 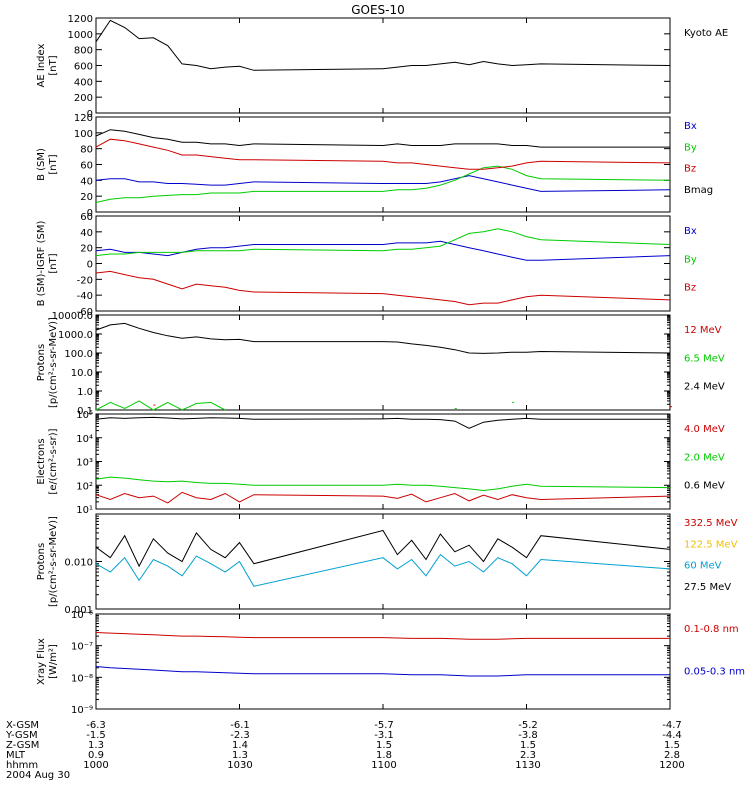 What do you see at coordinates (84, 463) in the screenshot?
I see `y-tick-label: 10³` at bounding box center [84, 463].